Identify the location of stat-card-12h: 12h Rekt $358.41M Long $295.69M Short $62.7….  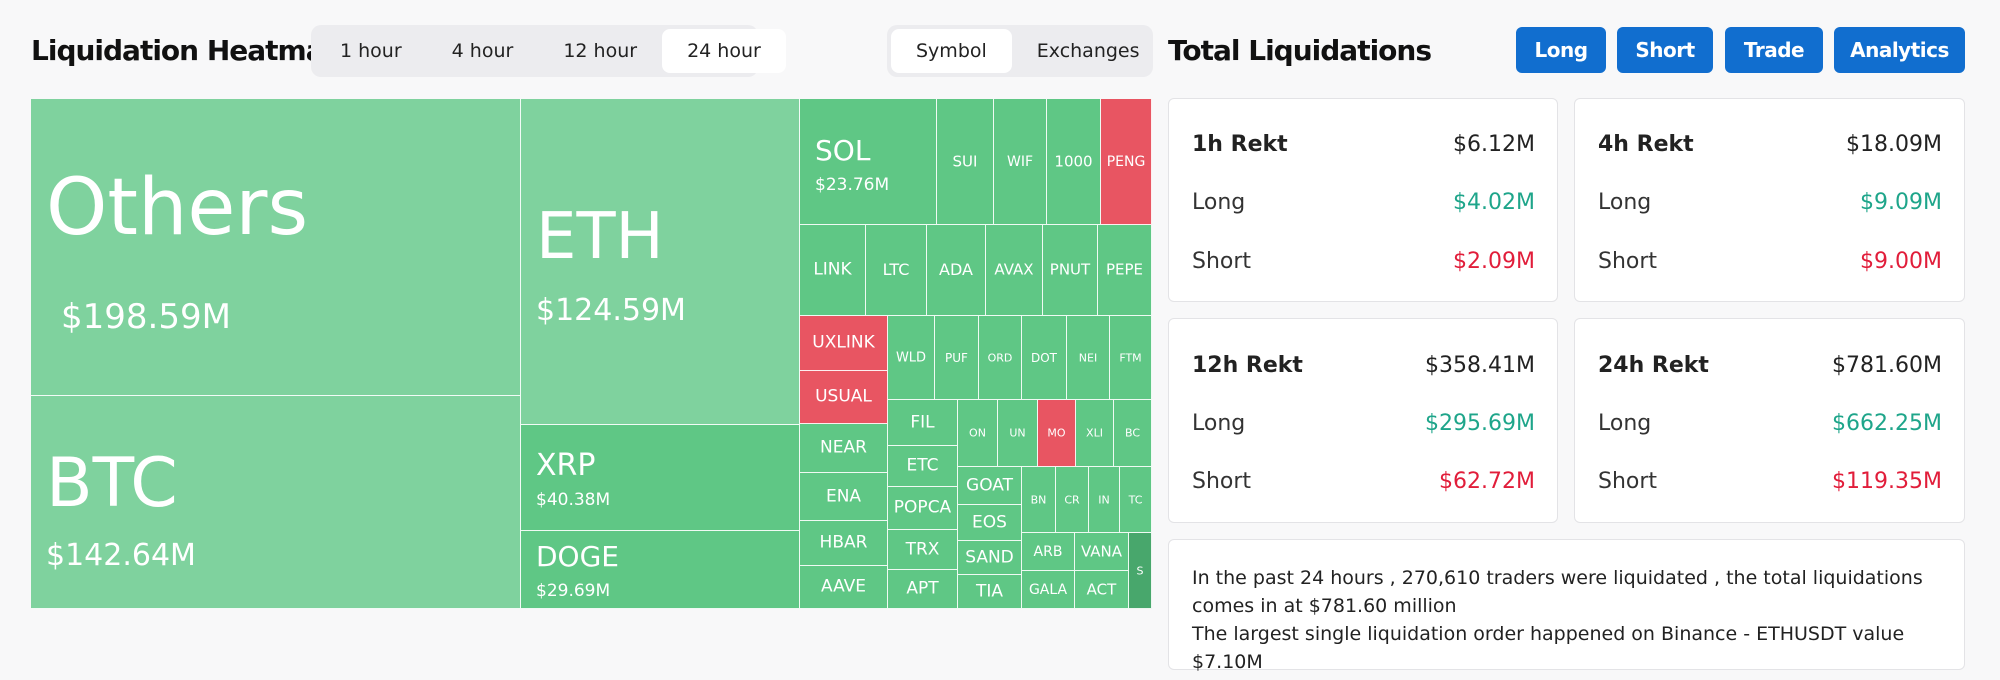
(1363, 420).